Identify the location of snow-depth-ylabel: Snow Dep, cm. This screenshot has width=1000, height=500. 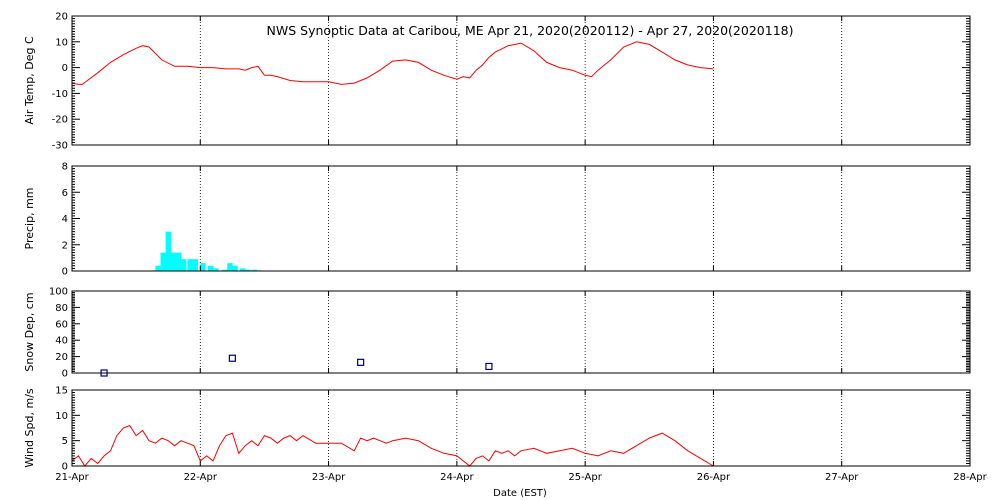
(29, 331).